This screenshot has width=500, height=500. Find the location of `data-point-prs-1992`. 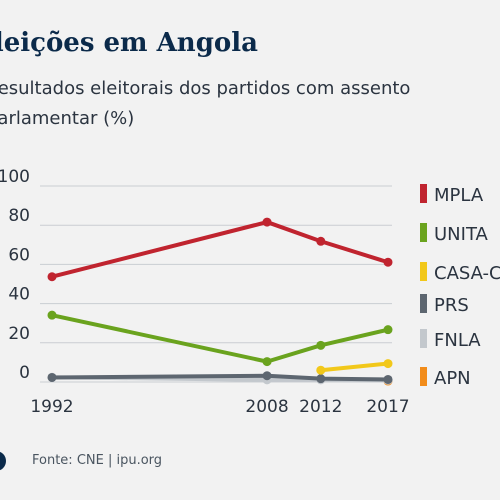

data-point-prs-1992 is located at coordinates (52, 377).